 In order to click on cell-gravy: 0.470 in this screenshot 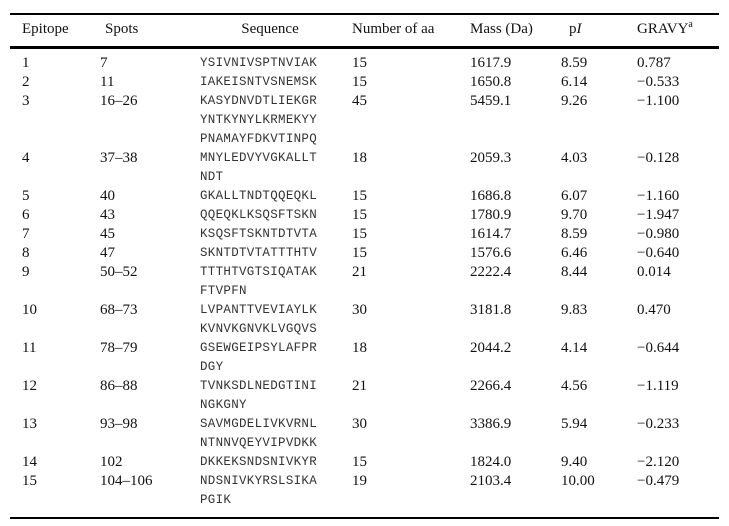, I will do `click(654, 310)`.